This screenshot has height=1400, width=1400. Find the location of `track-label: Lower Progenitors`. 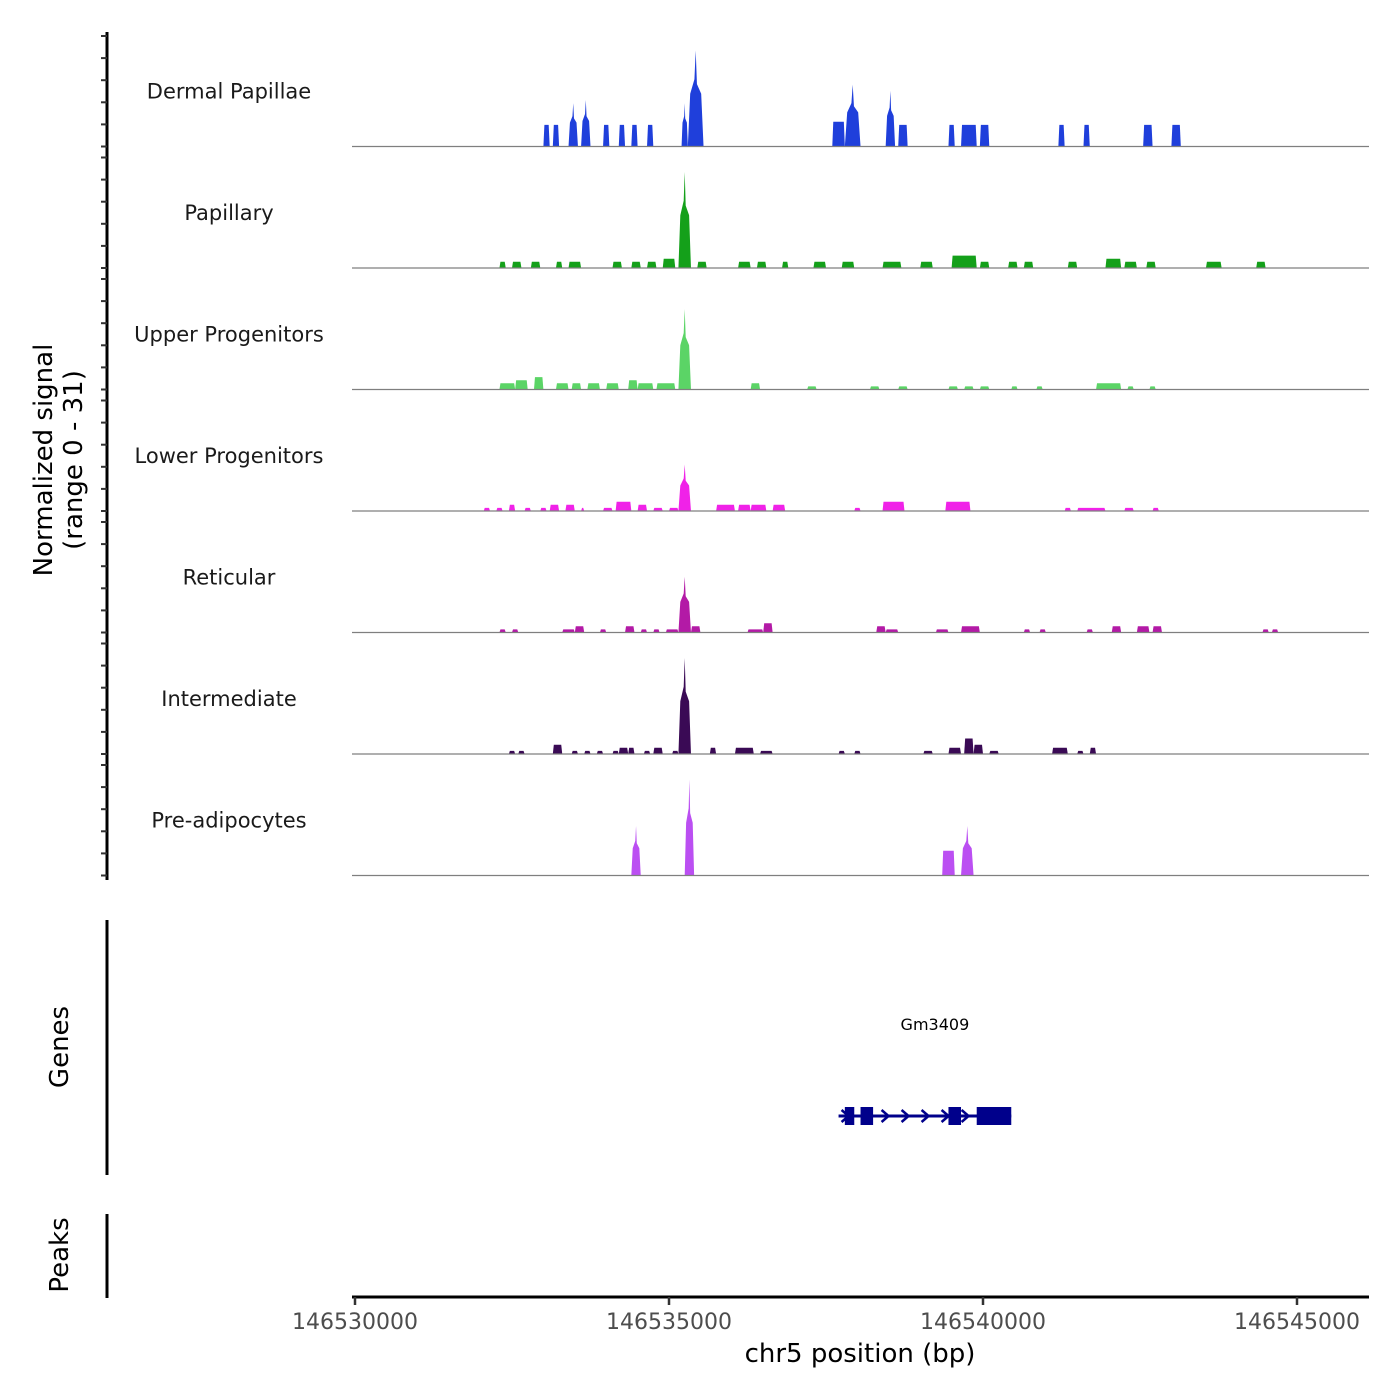

track-label: Lower Progenitors is located at coordinates (229, 456).